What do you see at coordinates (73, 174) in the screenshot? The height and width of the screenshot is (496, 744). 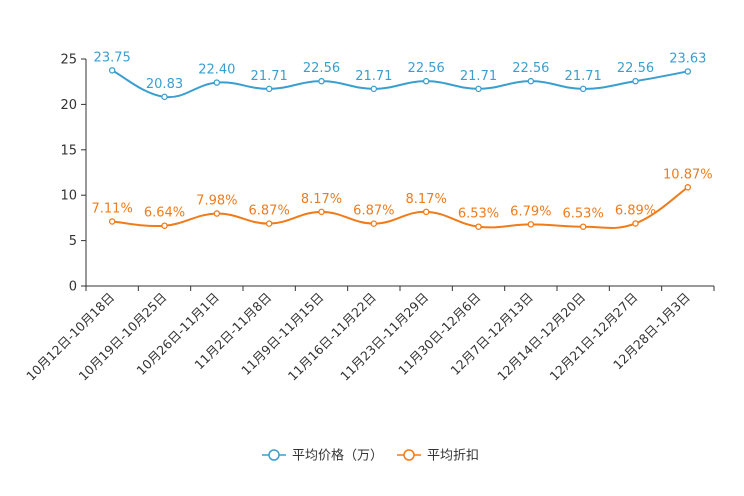 I see `y-axis-ticks: 0 5 10 15 20 25` at bounding box center [73, 174].